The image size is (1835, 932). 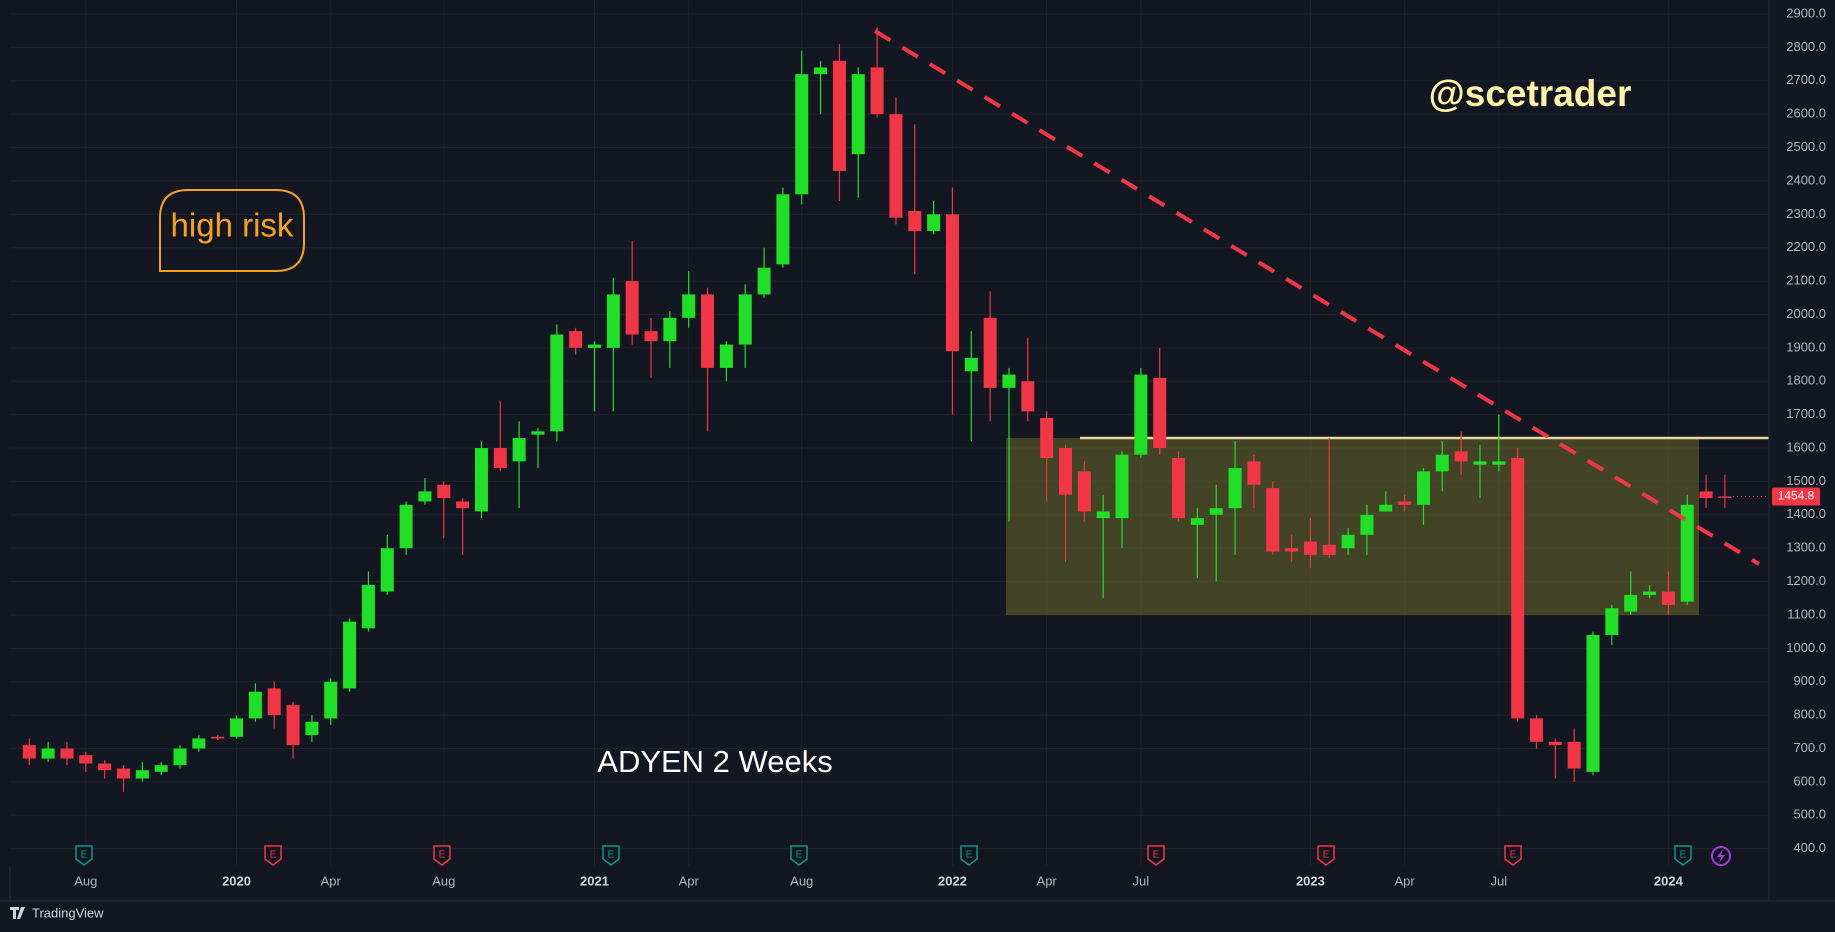 What do you see at coordinates (1806, 246) in the screenshot?
I see `y-tick-label: 2200.0` at bounding box center [1806, 246].